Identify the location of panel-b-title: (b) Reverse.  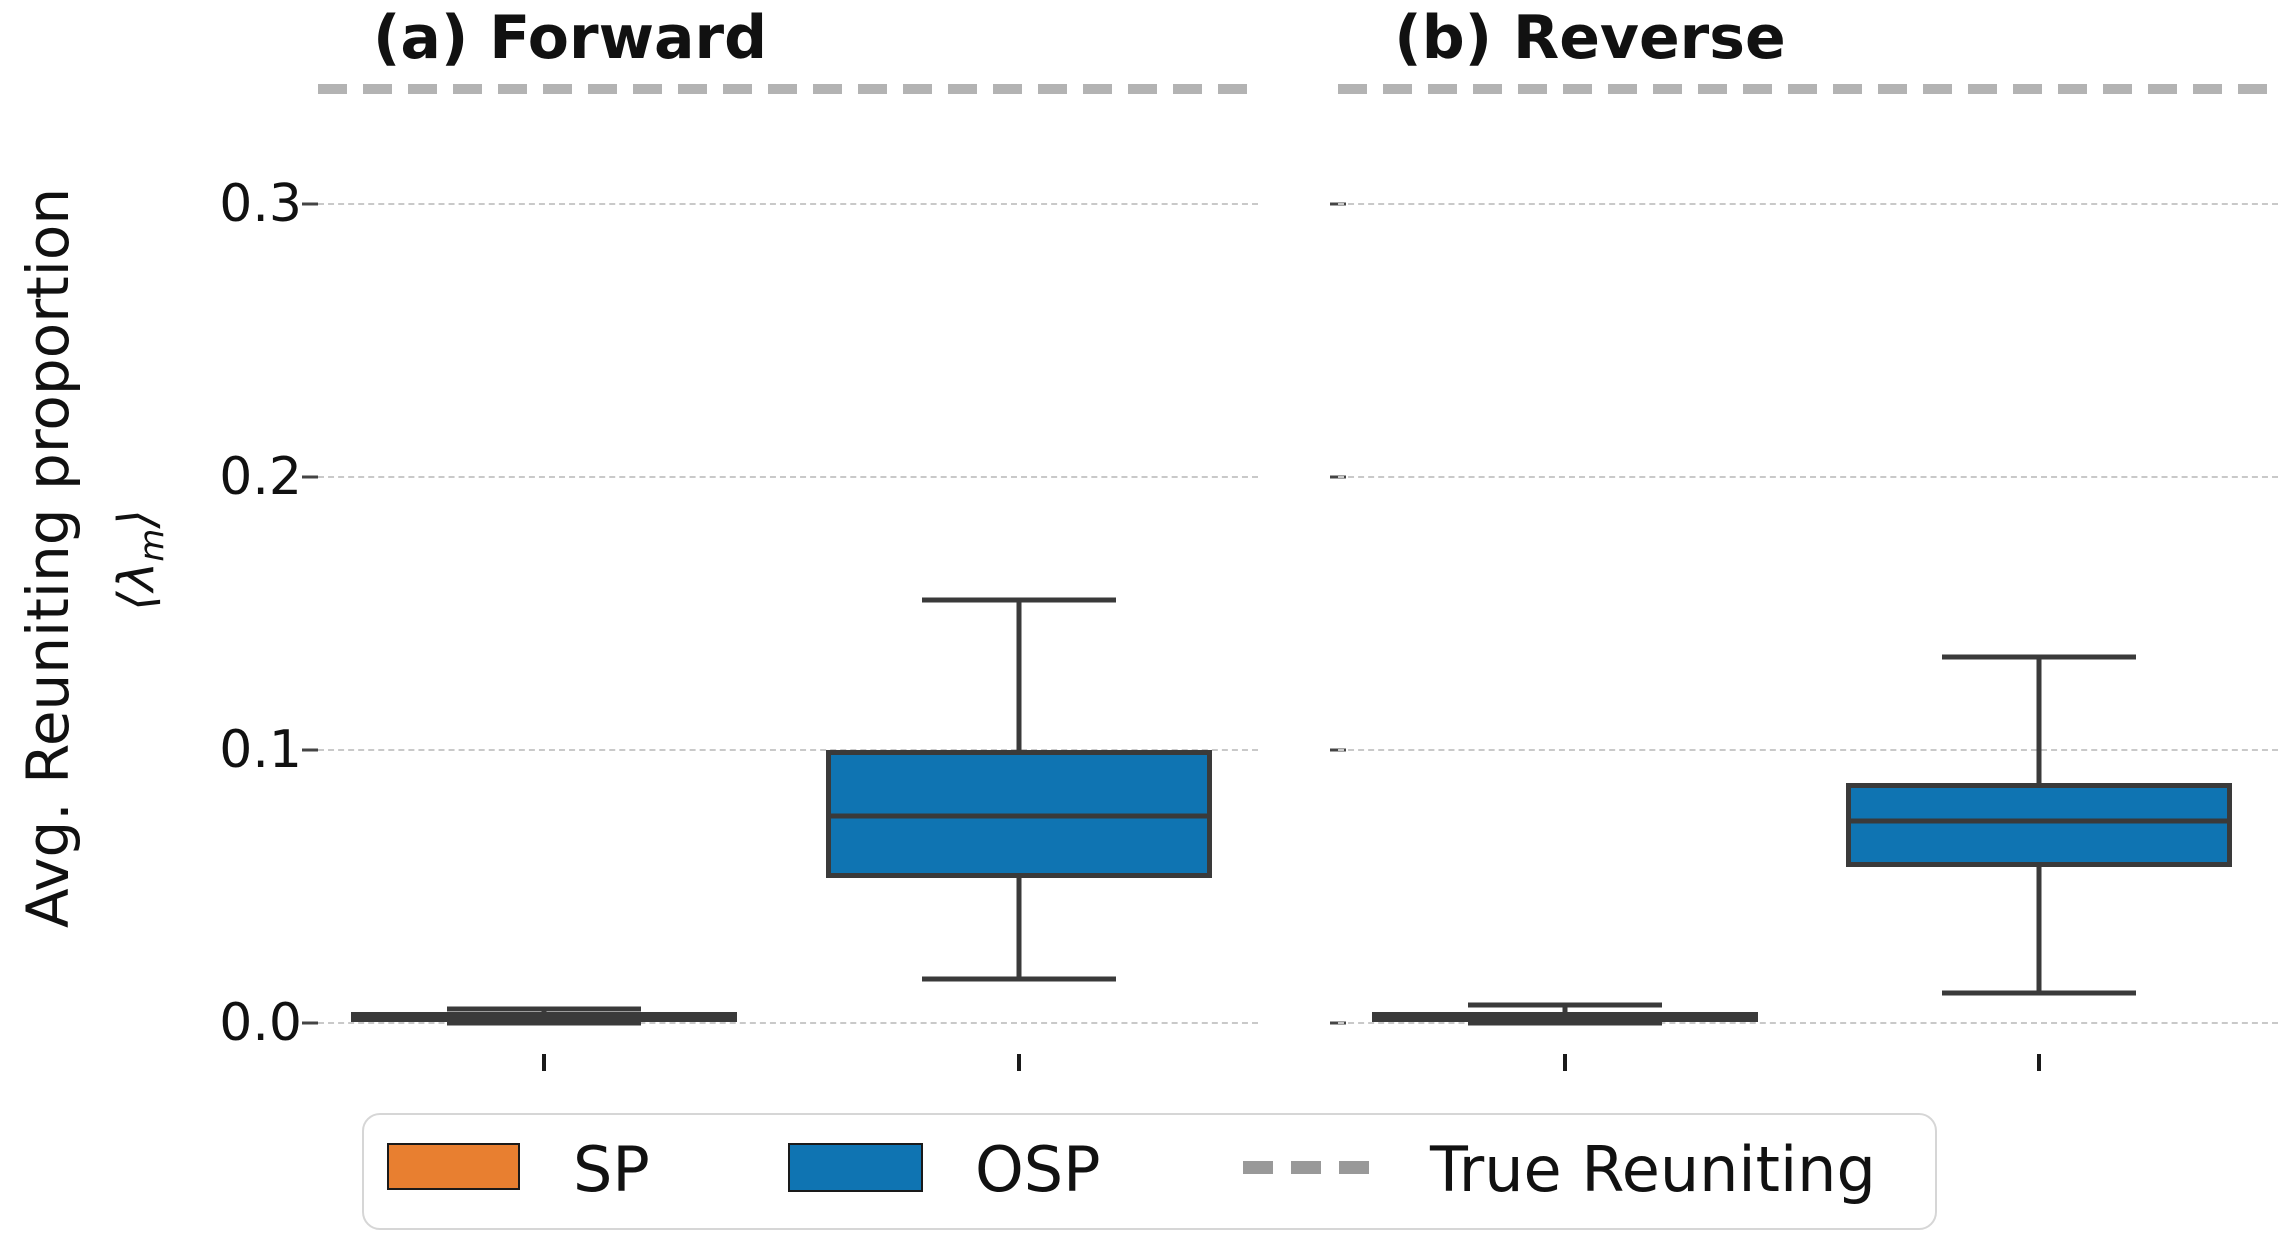
(1590, 38).